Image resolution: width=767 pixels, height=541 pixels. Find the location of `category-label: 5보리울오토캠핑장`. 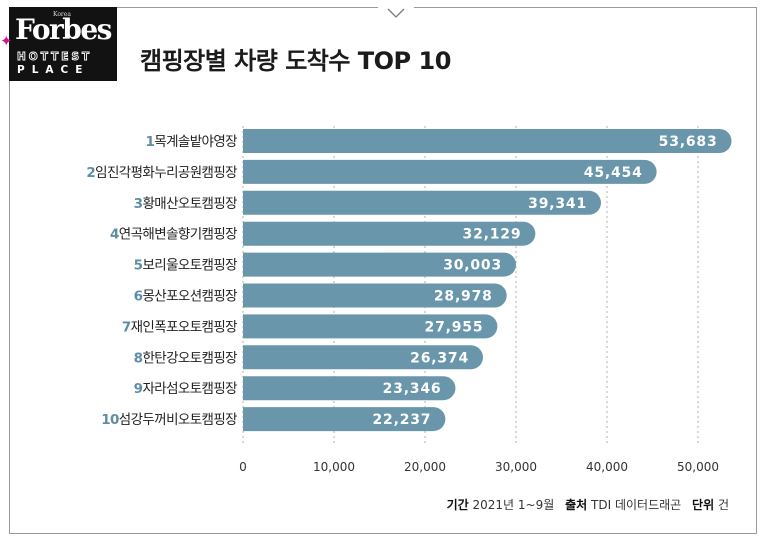

category-label: 5보리울오토캠핑장 is located at coordinates (186, 266).